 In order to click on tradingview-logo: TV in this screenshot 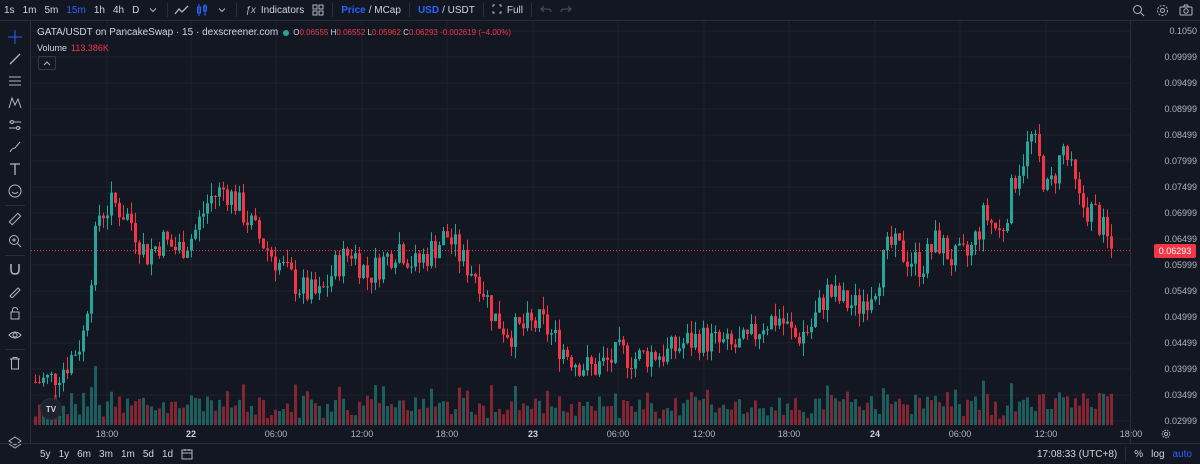, I will do `click(51, 409)`.